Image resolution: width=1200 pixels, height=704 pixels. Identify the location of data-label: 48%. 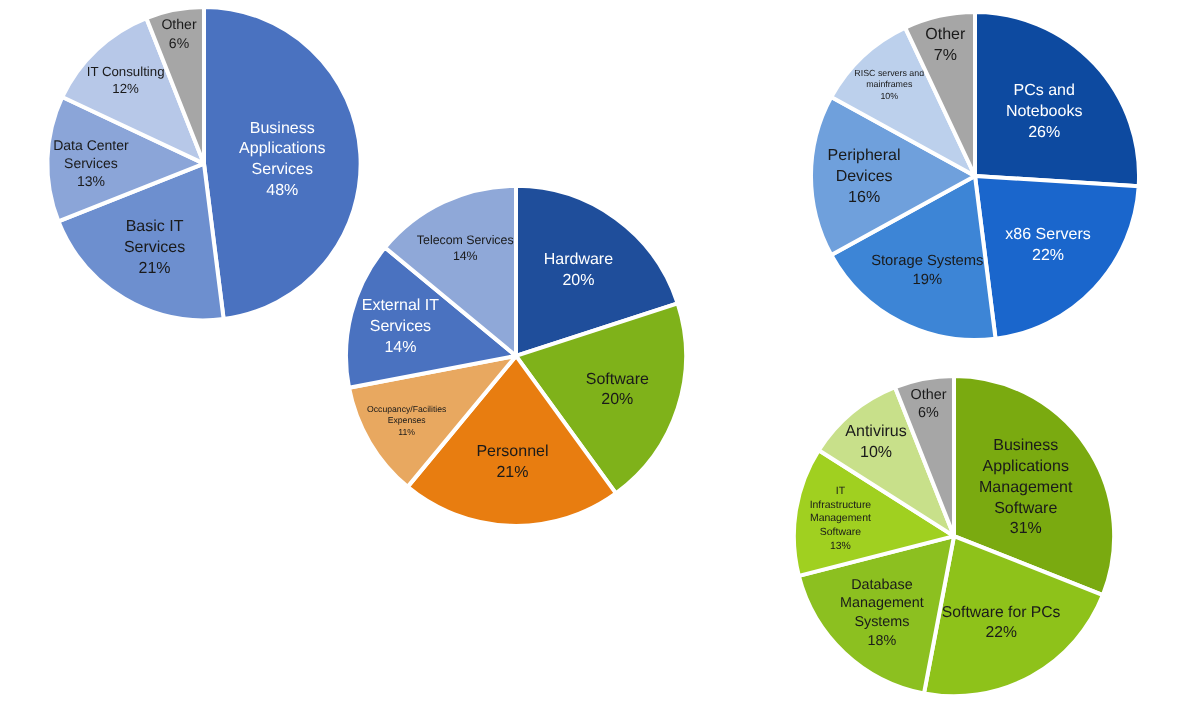
(282, 189).